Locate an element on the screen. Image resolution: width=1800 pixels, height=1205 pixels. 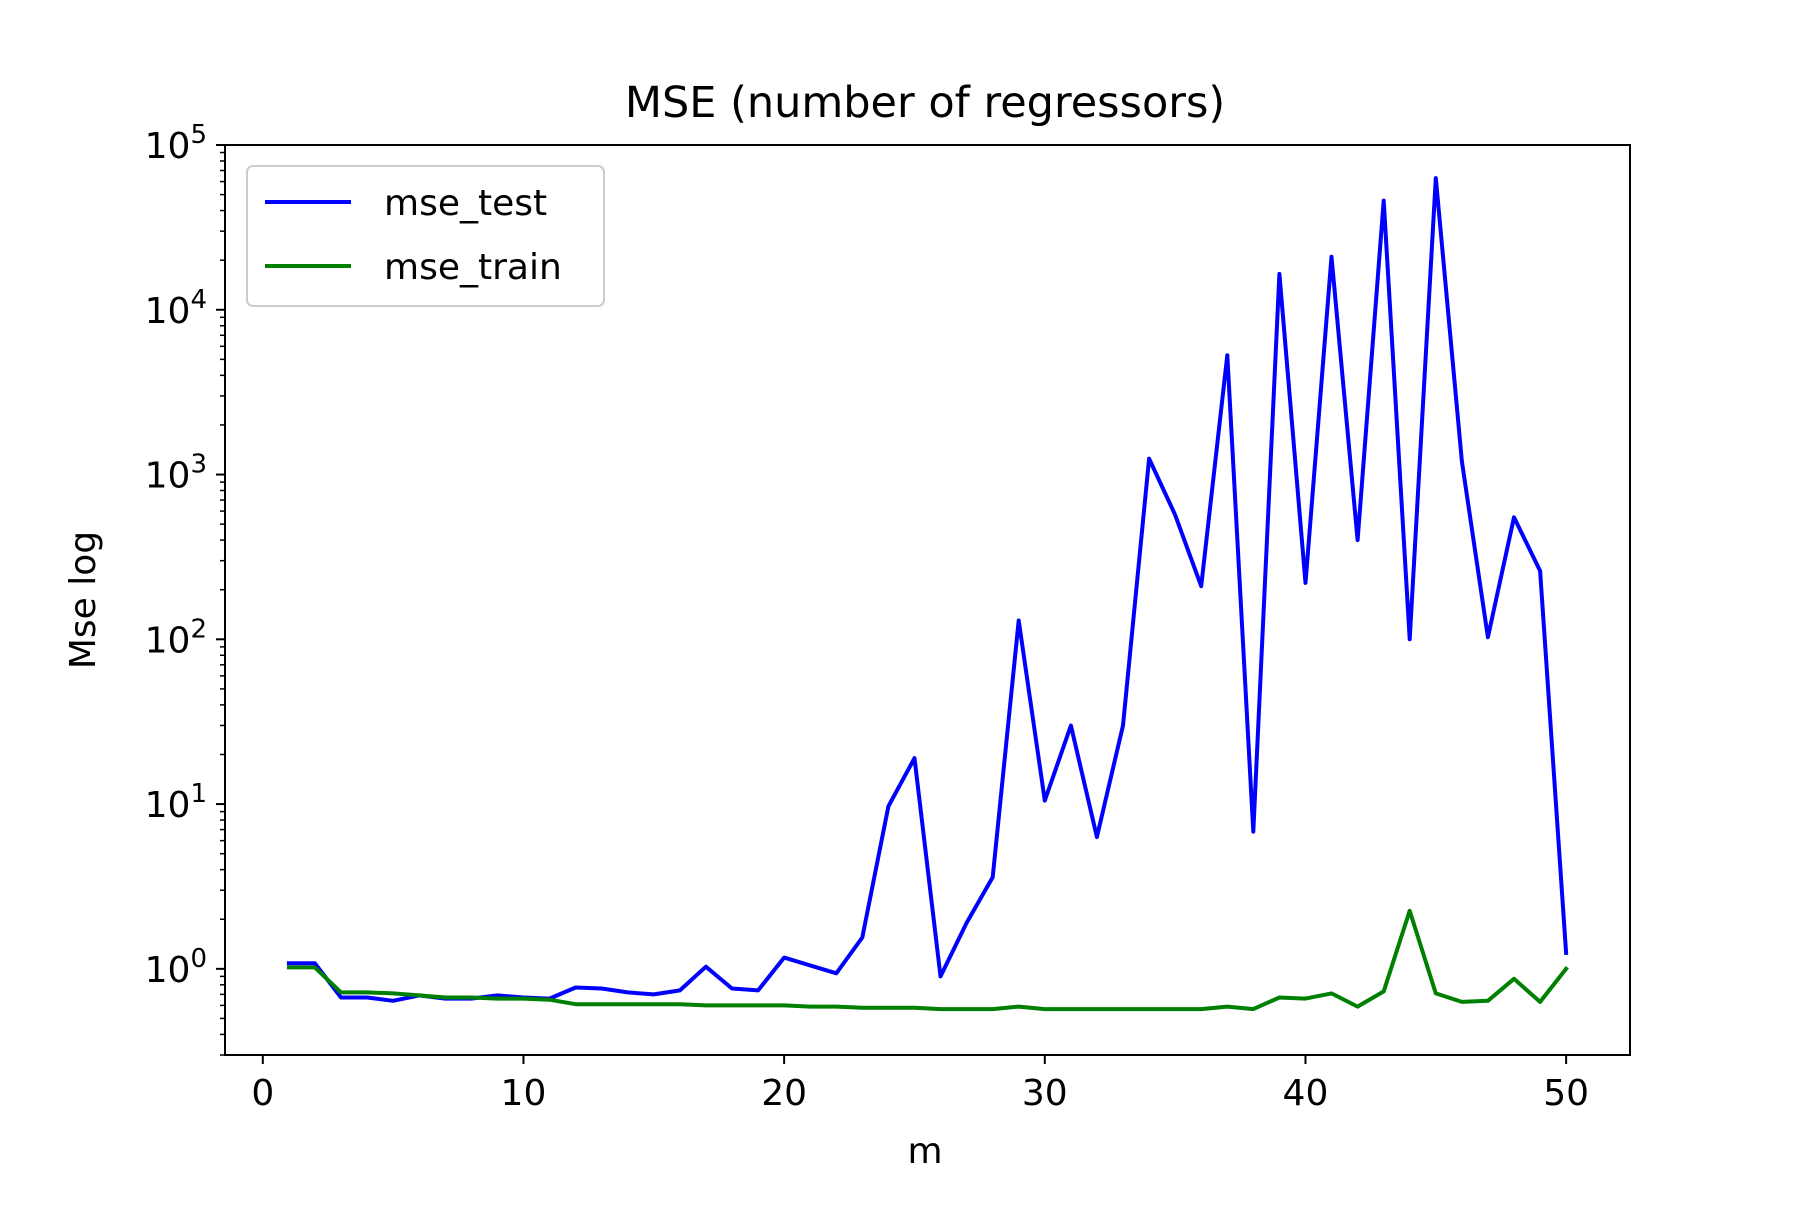
legend-label-mse-test: mse_test is located at coordinates (465, 203).